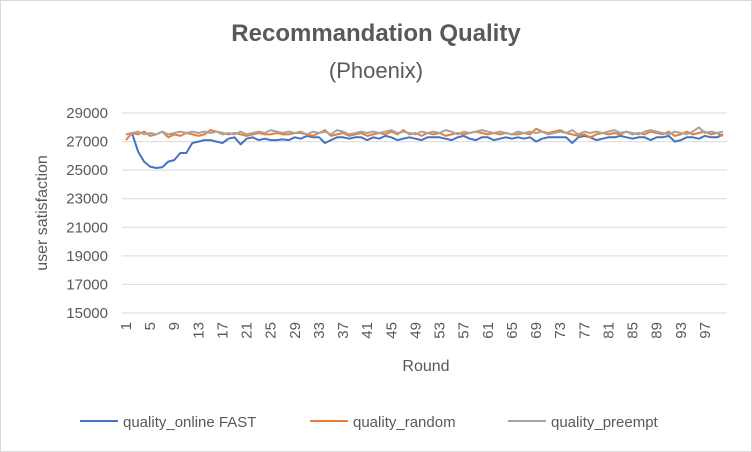  Describe the element at coordinates (42, 213) in the screenshot. I see `y-axis-label: user satisfaction` at that location.